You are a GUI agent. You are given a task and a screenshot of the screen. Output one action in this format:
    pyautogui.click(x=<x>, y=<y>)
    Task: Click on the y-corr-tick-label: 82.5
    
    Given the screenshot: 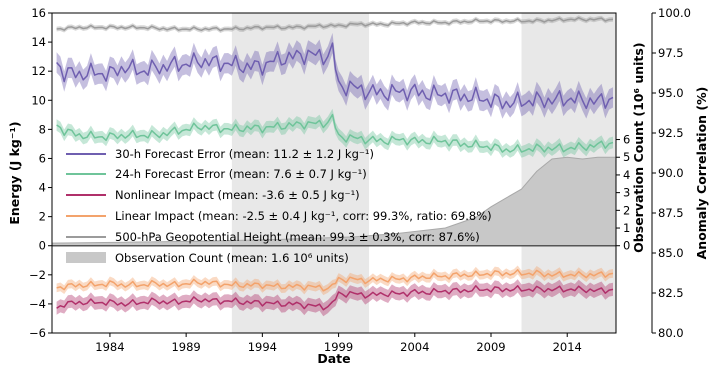 What is the action you would take?
    pyautogui.click(x=671, y=293)
    